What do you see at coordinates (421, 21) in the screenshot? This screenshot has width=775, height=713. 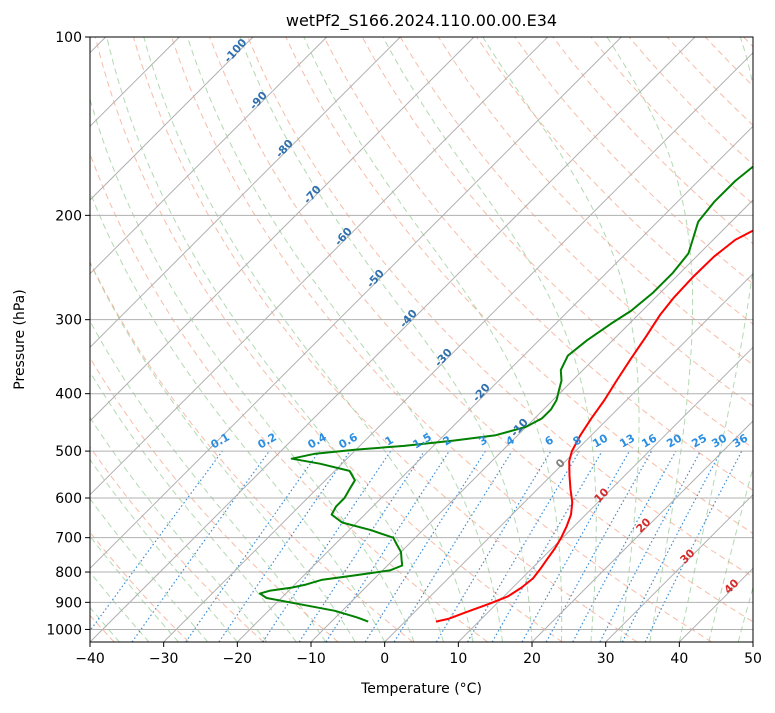 I see `chart-title: wetPf2_S166.2024.110.00.00.E34` at bounding box center [421, 21].